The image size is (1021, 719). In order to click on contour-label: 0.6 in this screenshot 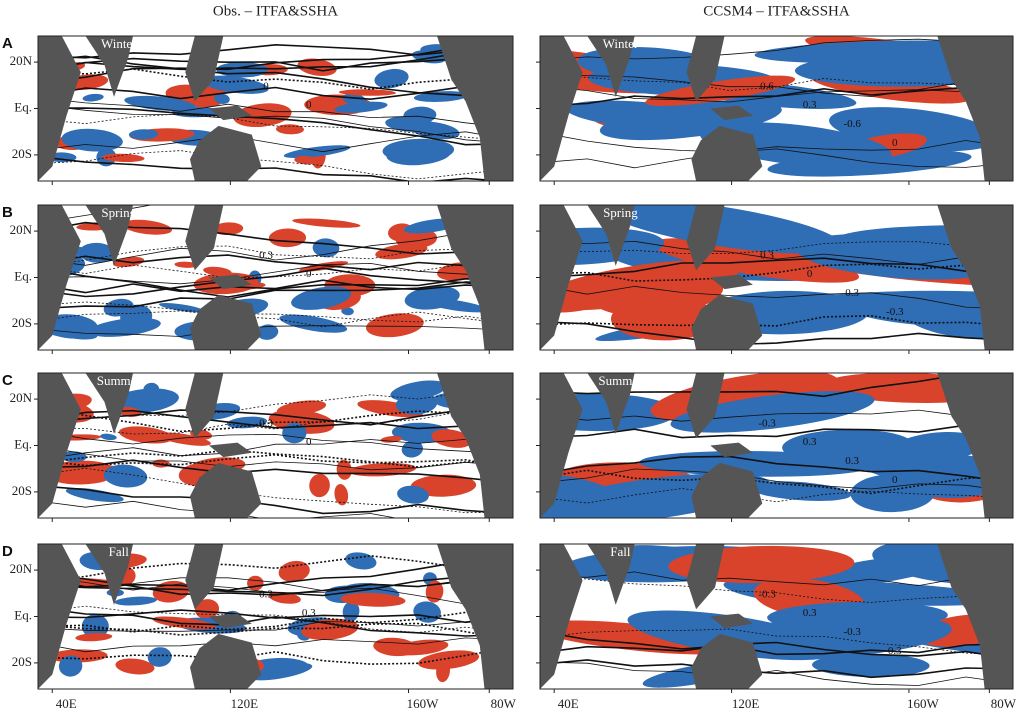, I will do `click(767, 86)`.